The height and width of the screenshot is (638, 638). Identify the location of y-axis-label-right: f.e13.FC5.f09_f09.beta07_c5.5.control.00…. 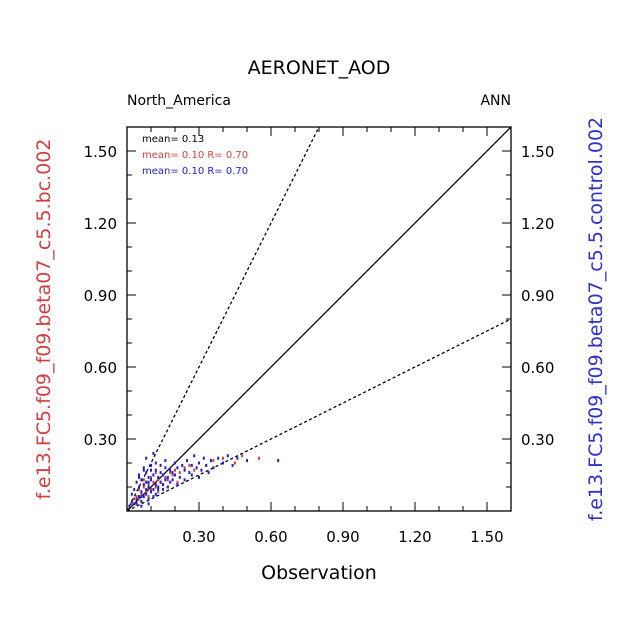
(596, 319).